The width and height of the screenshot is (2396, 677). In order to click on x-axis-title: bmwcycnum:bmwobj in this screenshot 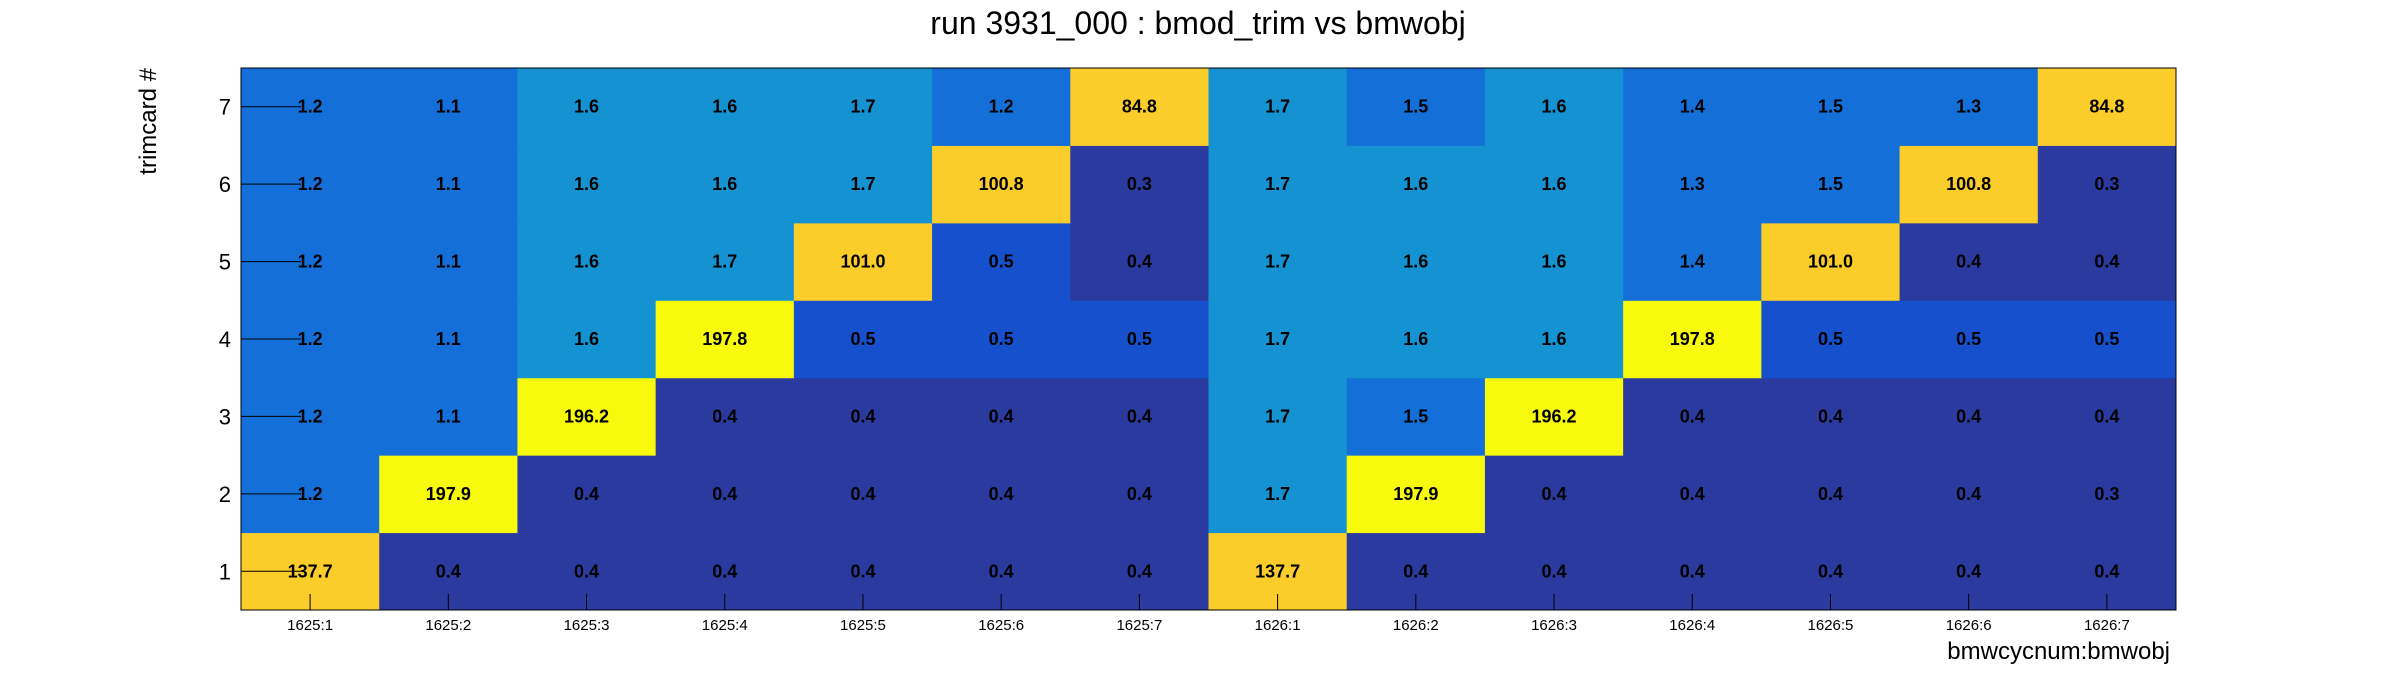, I will do `click(2058, 651)`.